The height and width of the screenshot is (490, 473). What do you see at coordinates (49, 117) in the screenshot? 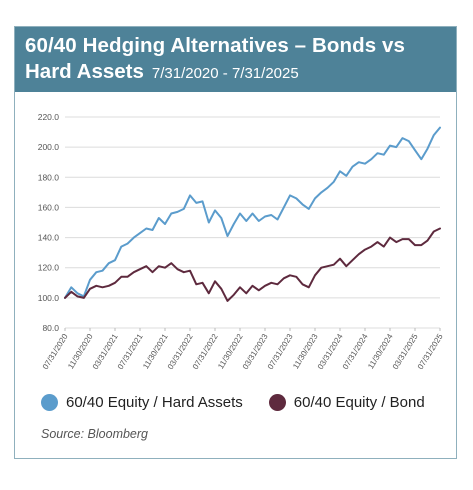
I see `y-tick-label: 220.0` at bounding box center [49, 117].